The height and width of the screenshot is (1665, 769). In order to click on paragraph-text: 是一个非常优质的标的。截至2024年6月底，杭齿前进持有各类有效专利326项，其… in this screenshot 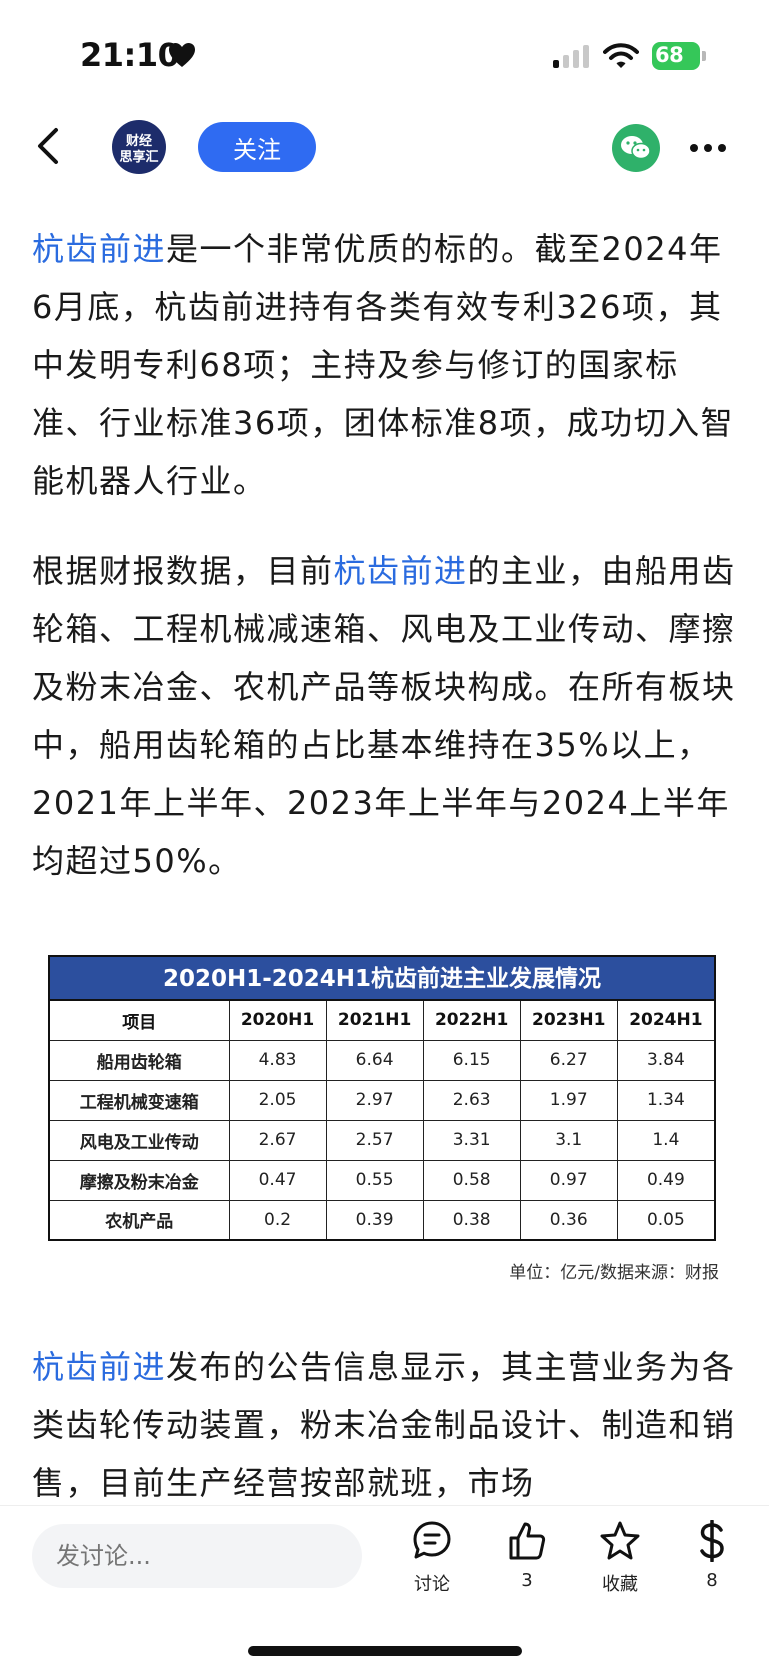, I will do `click(383, 365)`.